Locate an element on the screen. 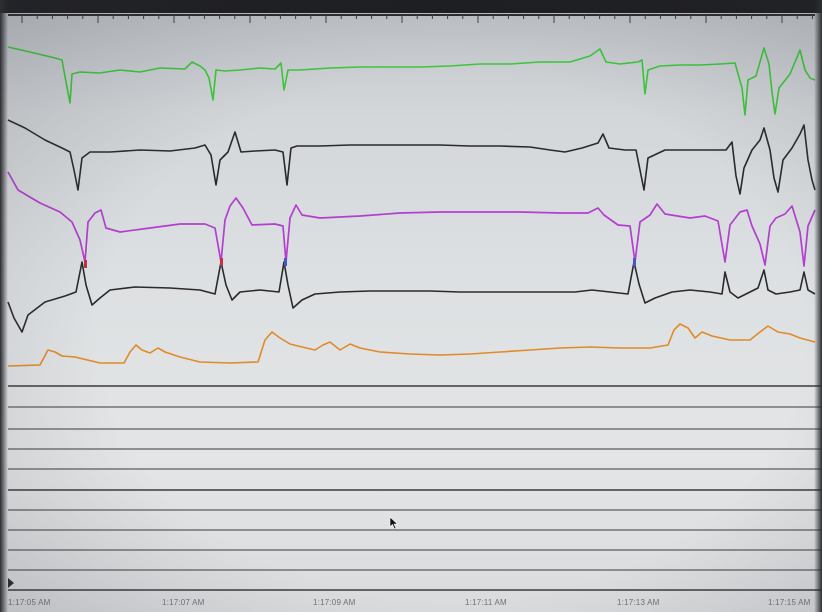 The image size is (822, 612). monitor-bezel-top is located at coordinates (411, 6).